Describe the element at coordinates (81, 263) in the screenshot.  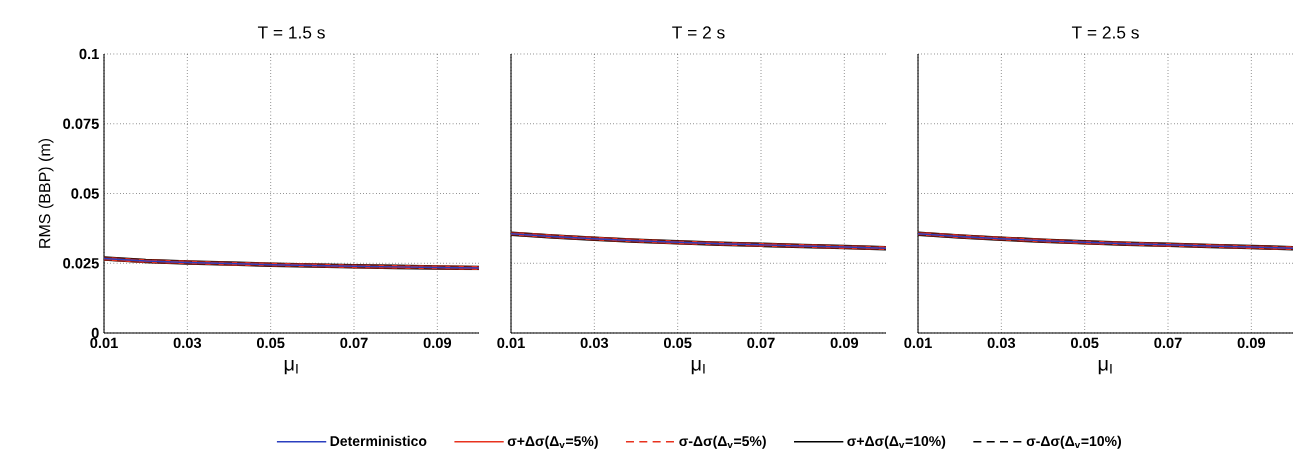
I see `y-tick-label: 0.025` at that location.